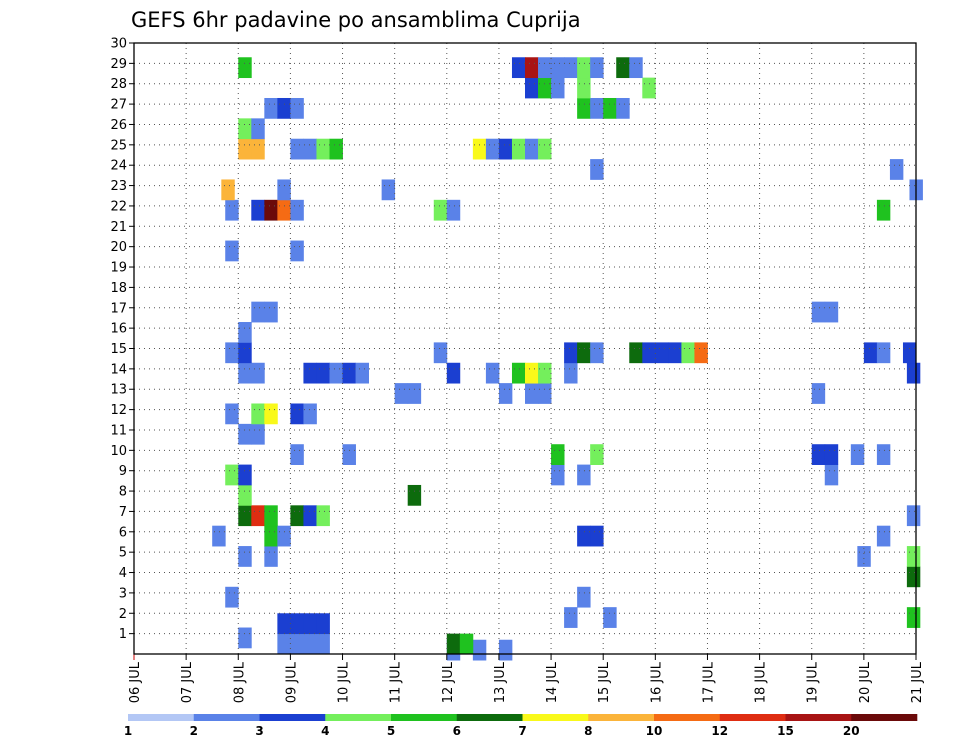 This screenshot has width=960, height=742. What do you see at coordinates (588, 731) in the screenshot?
I see `legend-label: 8` at bounding box center [588, 731].